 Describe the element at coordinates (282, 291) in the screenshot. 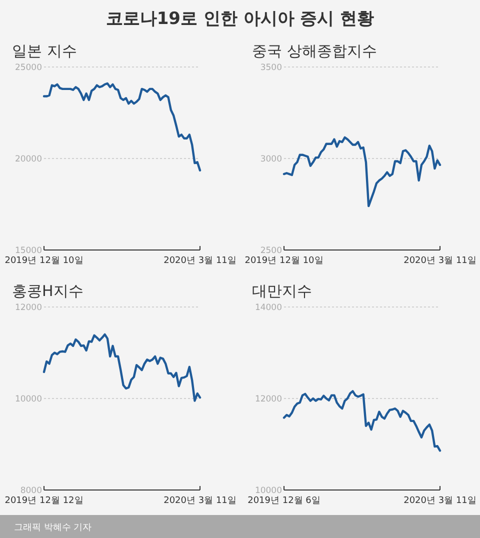

I see `chart-title: 대만지수` at that location.